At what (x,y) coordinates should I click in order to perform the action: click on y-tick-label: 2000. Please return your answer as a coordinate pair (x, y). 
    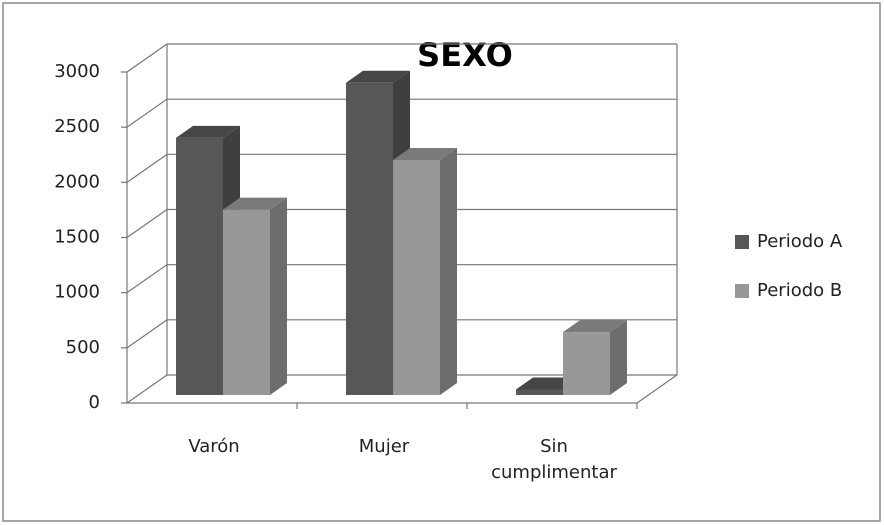
    Looking at the image, I should click on (77, 181).